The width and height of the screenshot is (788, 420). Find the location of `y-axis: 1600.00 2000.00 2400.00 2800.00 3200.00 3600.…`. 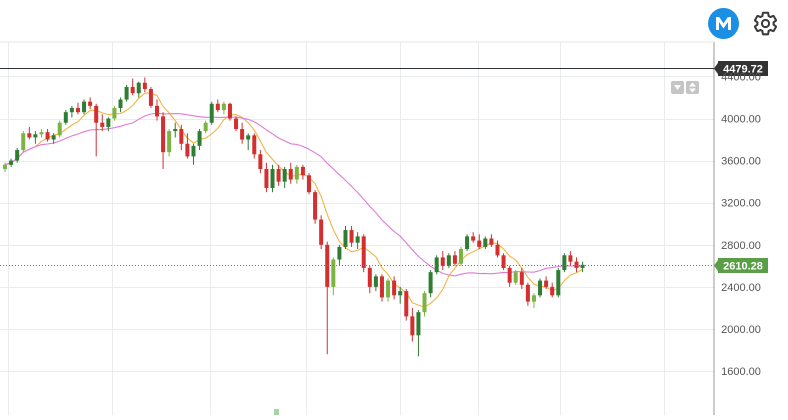

y-axis: 1600.00 2000.00 2400.00 2800.00 3200.00 3600.… is located at coordinates (741, 224).